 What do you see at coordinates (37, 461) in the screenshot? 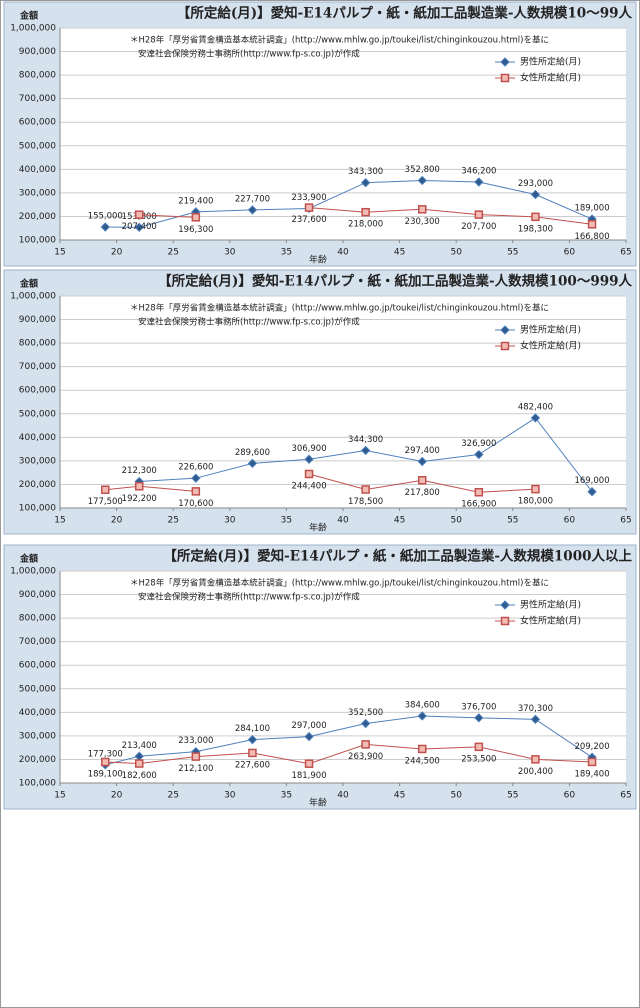
I see `y-tick-label: 300,000` at bounding box center [37, 461].